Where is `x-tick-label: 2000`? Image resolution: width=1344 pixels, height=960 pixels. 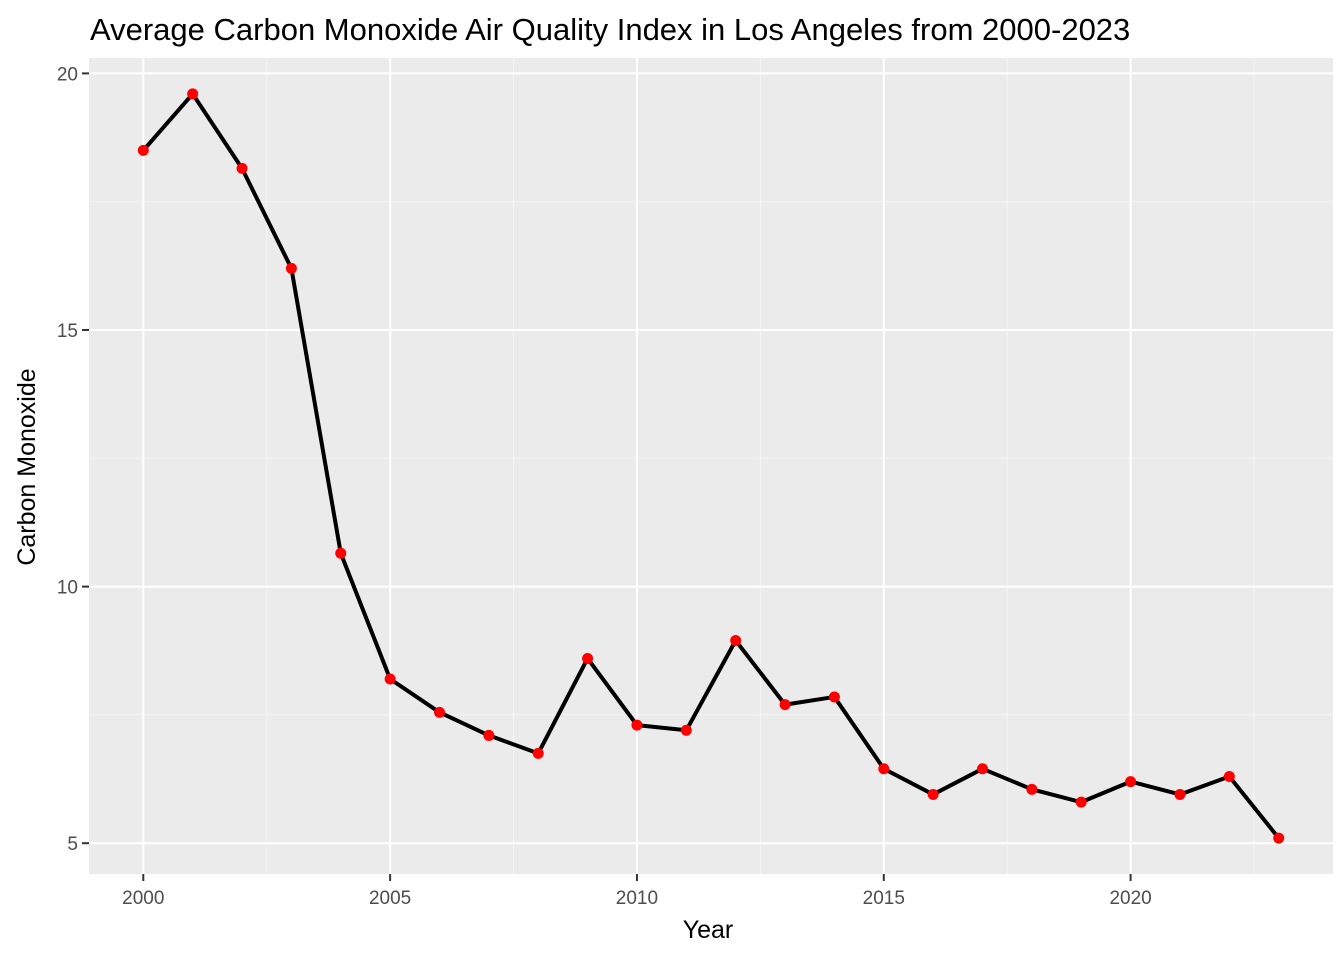 x-tick-label: 2000 is located at coordinates (143, 898).